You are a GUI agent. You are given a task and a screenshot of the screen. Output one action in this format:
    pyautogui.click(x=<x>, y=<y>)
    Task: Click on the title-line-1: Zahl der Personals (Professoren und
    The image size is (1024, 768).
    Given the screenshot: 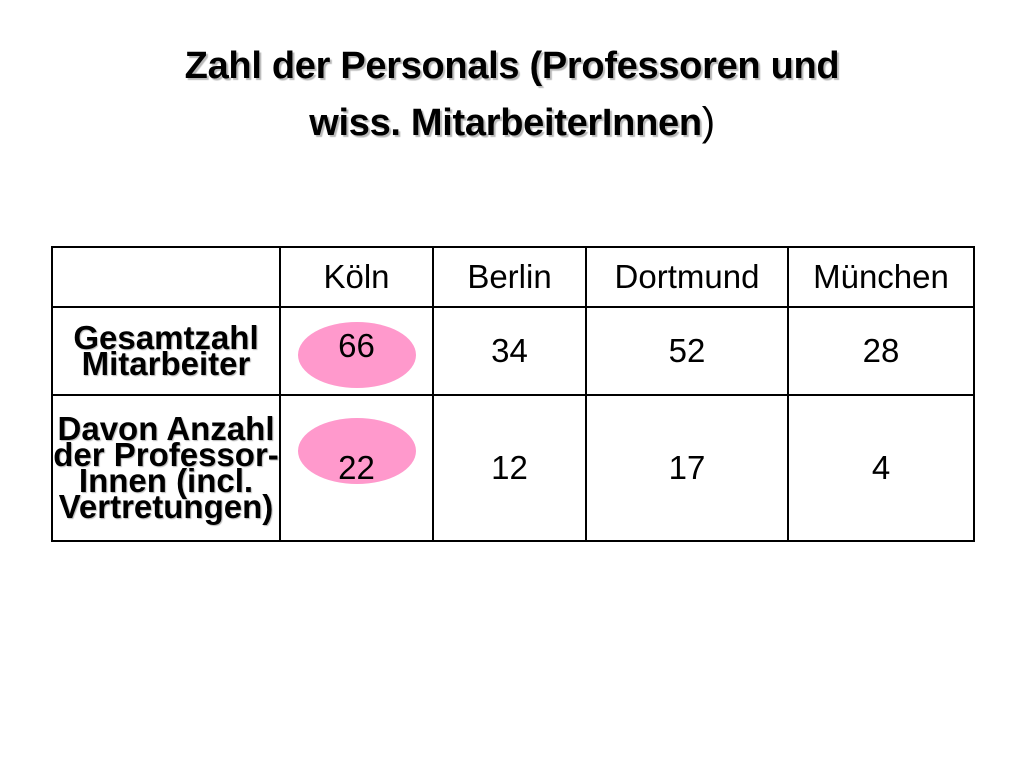 What is the action you would take?
    pyautogui.click(x=512, y=66)
    